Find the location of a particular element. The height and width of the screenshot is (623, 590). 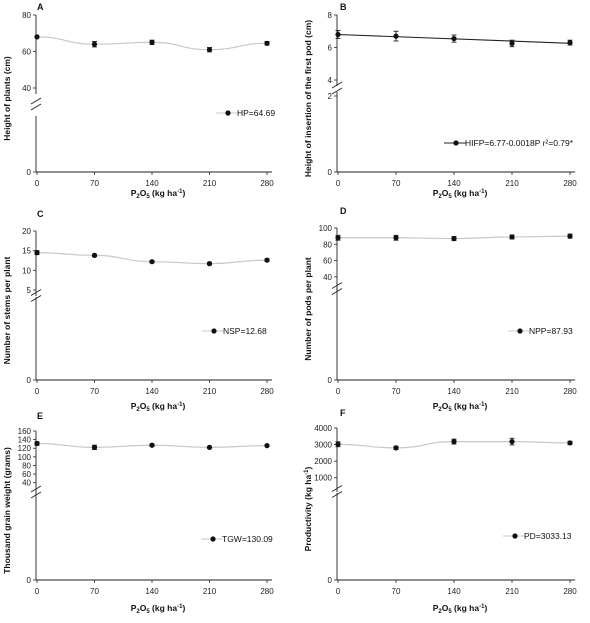

y-axis-label: Number of pods per plant is located at coordinates (308, 309).